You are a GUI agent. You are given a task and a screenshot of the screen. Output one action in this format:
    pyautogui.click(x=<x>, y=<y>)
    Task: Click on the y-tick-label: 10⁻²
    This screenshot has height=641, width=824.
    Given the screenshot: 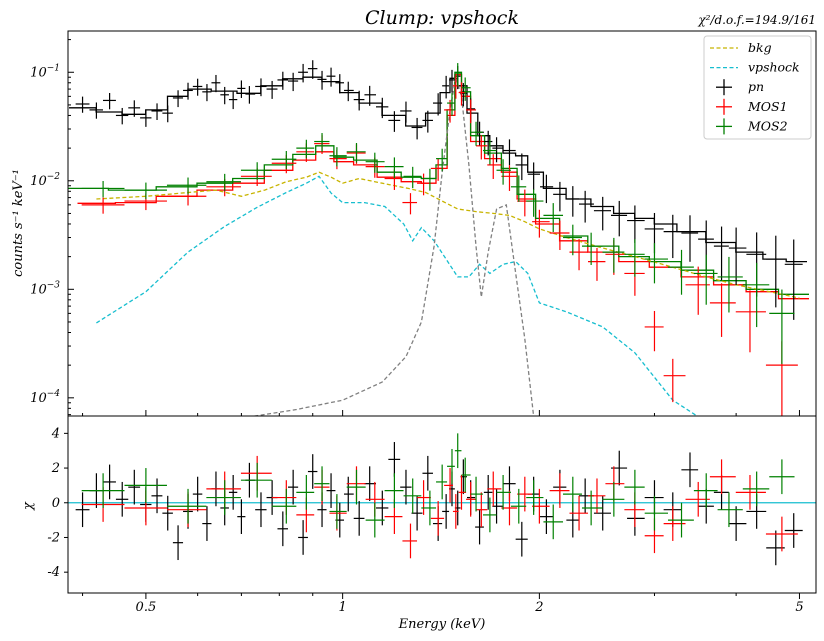 What is the action you would take?
    pyautogui.click(x=45, y=180)
    